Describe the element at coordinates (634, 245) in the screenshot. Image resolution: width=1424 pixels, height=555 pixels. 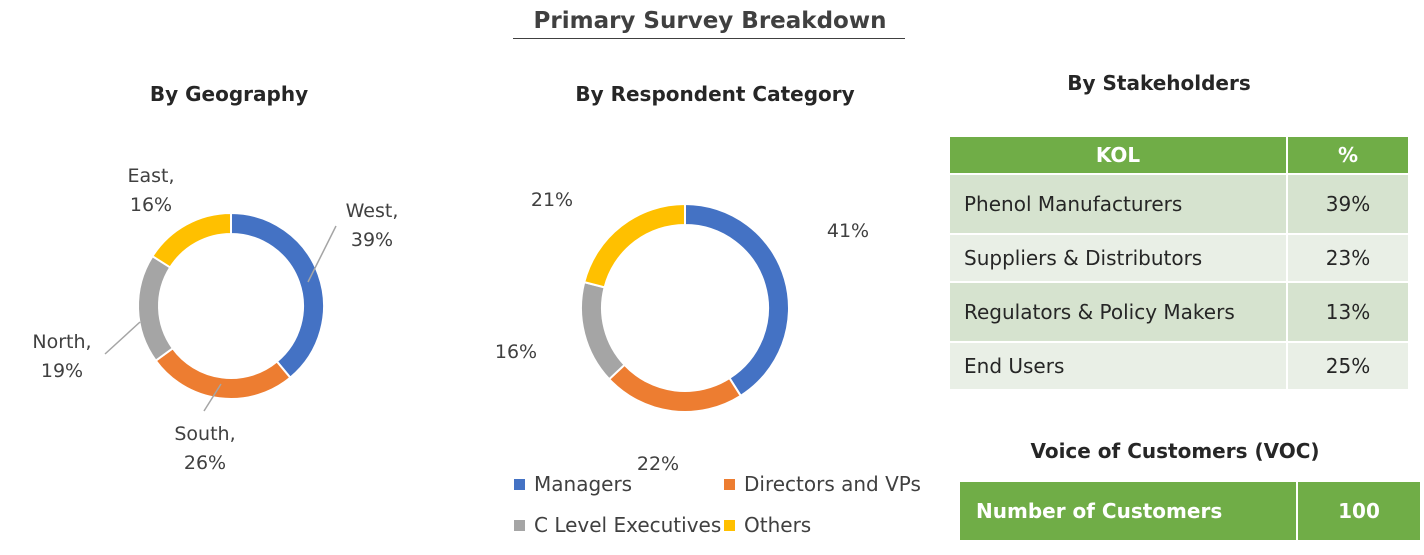
I see `donut-slice-others` at that location.